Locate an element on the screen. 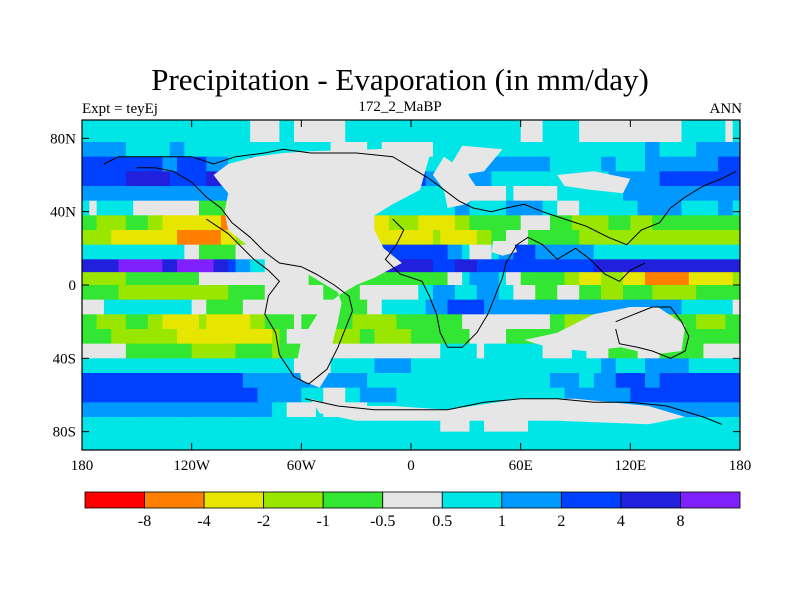 The image size is (800, 600). colorbar-label: 0.5 is located at coordinates (442, 521).